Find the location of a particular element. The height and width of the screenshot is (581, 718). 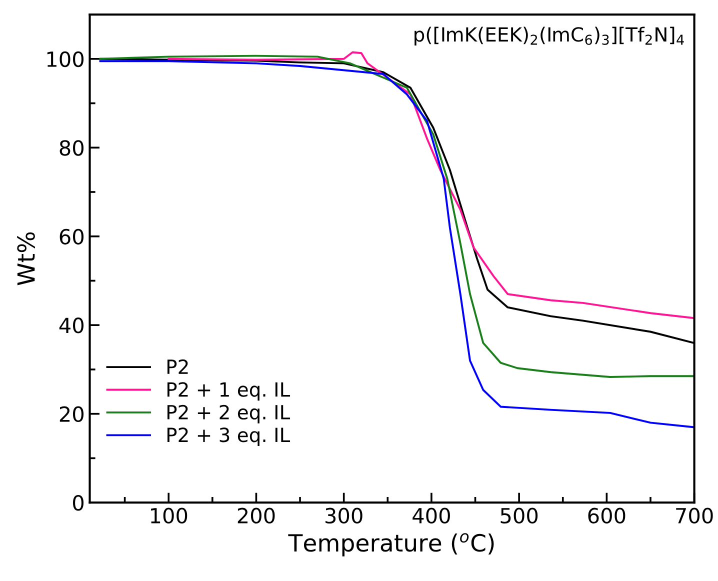

y-axis-title: Wt% is located at coordinates (26, 259).